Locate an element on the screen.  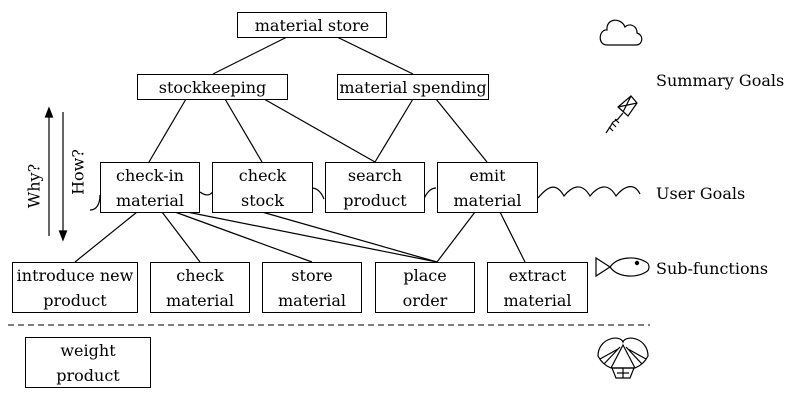
box-place-order: place order is located at coordinates (425, 287).